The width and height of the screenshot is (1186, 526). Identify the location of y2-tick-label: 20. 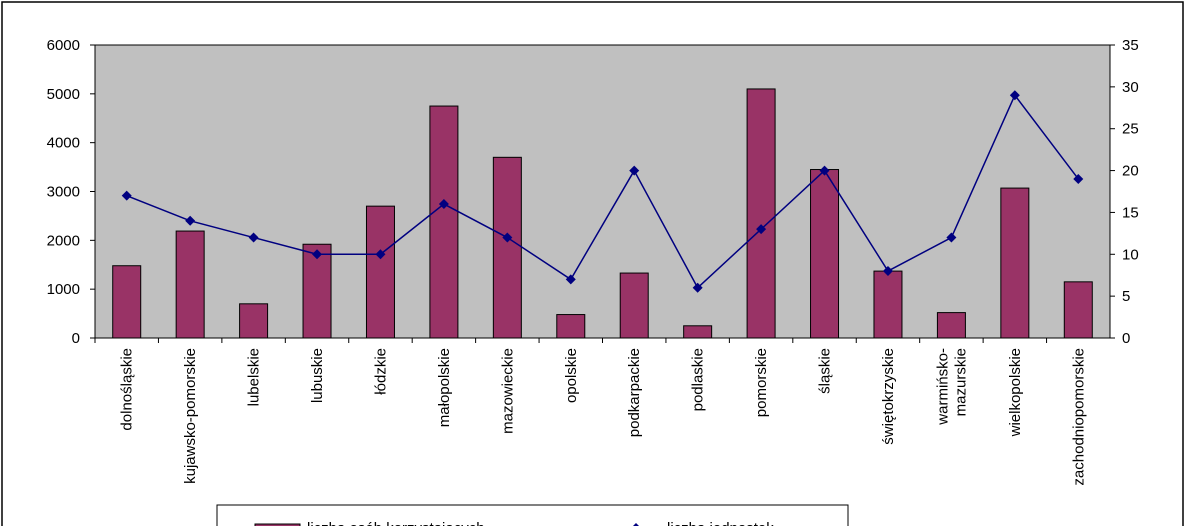
(1130, 171).